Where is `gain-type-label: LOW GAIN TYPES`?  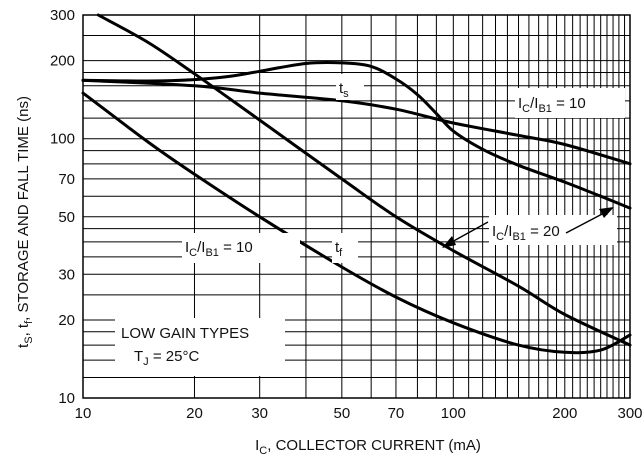
gain-type-label: LOW GAIN TYPES is located at coordinates (185, 333).